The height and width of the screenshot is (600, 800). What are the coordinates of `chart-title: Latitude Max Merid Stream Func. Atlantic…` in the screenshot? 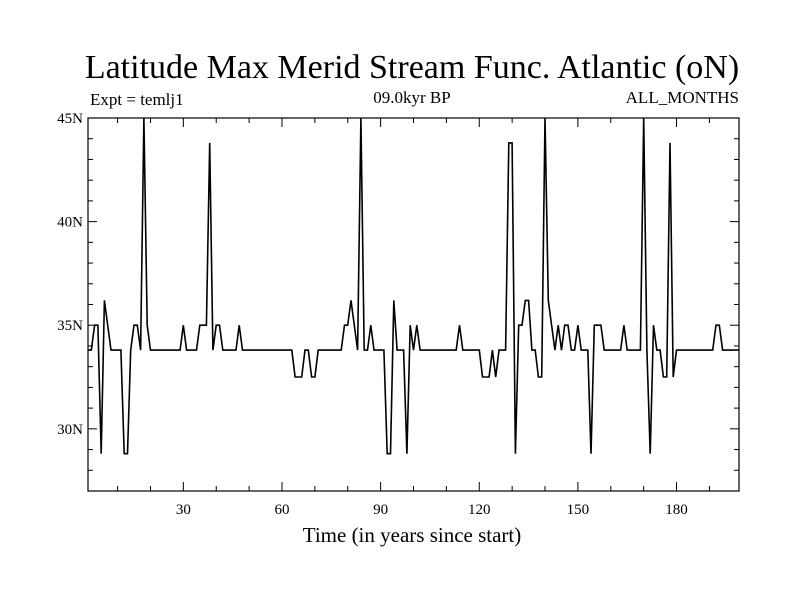 It's located at (412, 67).